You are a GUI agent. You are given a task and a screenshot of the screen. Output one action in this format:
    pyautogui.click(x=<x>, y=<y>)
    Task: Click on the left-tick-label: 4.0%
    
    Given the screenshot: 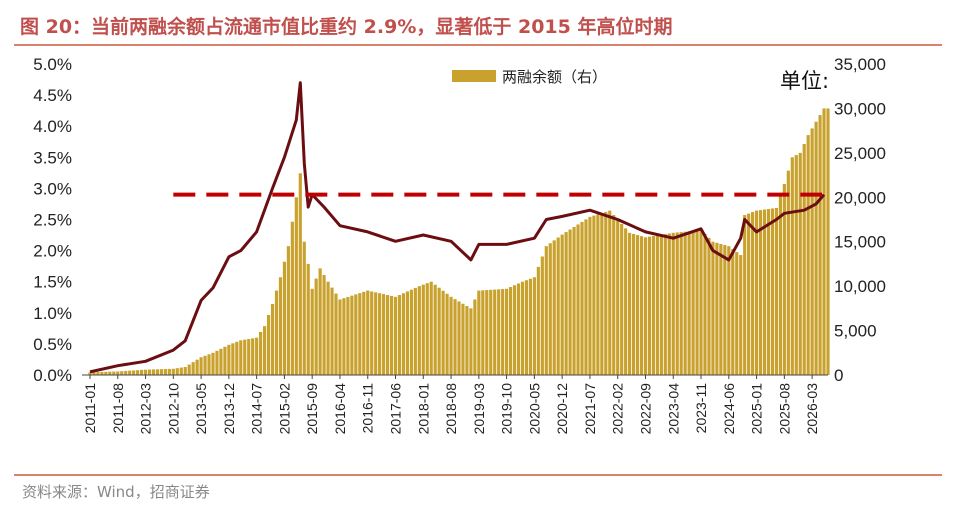 What is the action you would take?
    pyautogui.click(x=52, y=126)
    